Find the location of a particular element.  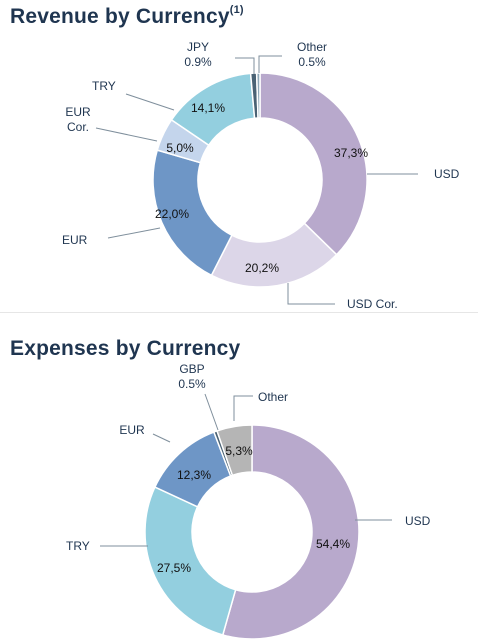

revenue-label-other: Other 0.5% is located at coordinates (312, 54).